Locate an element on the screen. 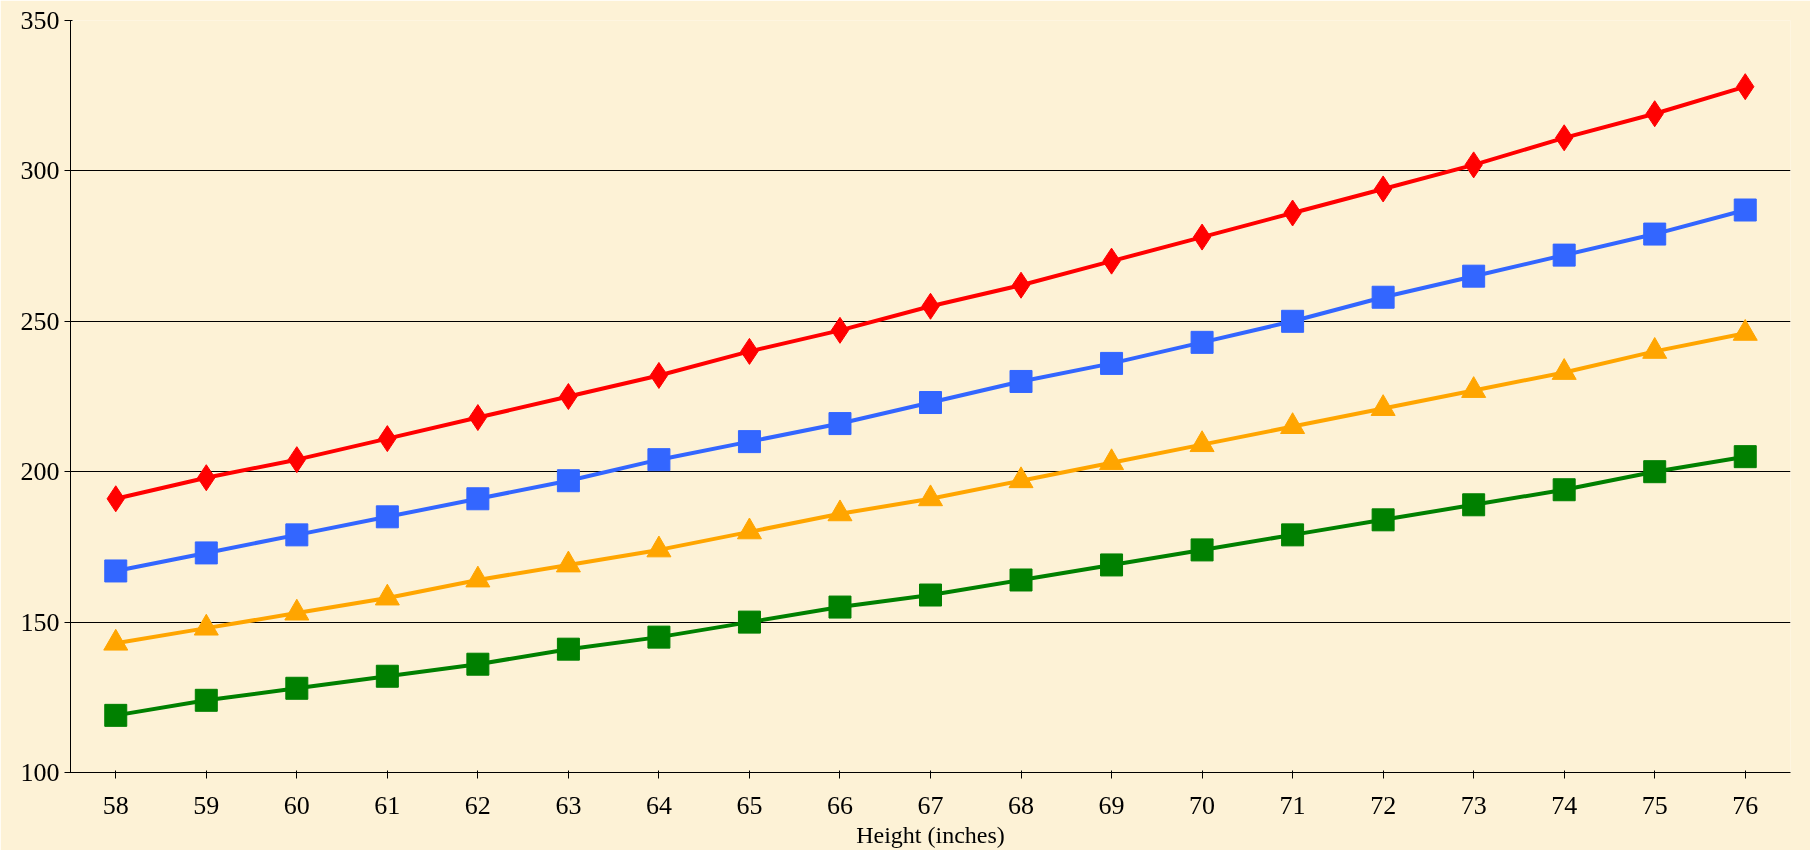 The height and width of the screenshot is (860, 1818). y-tick-label: 350 is located at coordinates (40, 20).